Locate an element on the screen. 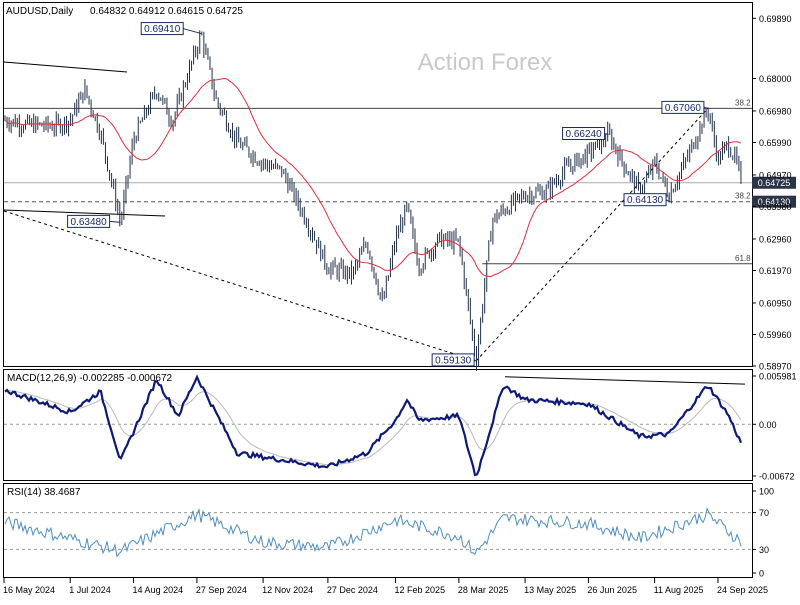  ohlc-values: 0.64832 0.64912 0.64615 0.64725 is located at coordinates (166, 11).